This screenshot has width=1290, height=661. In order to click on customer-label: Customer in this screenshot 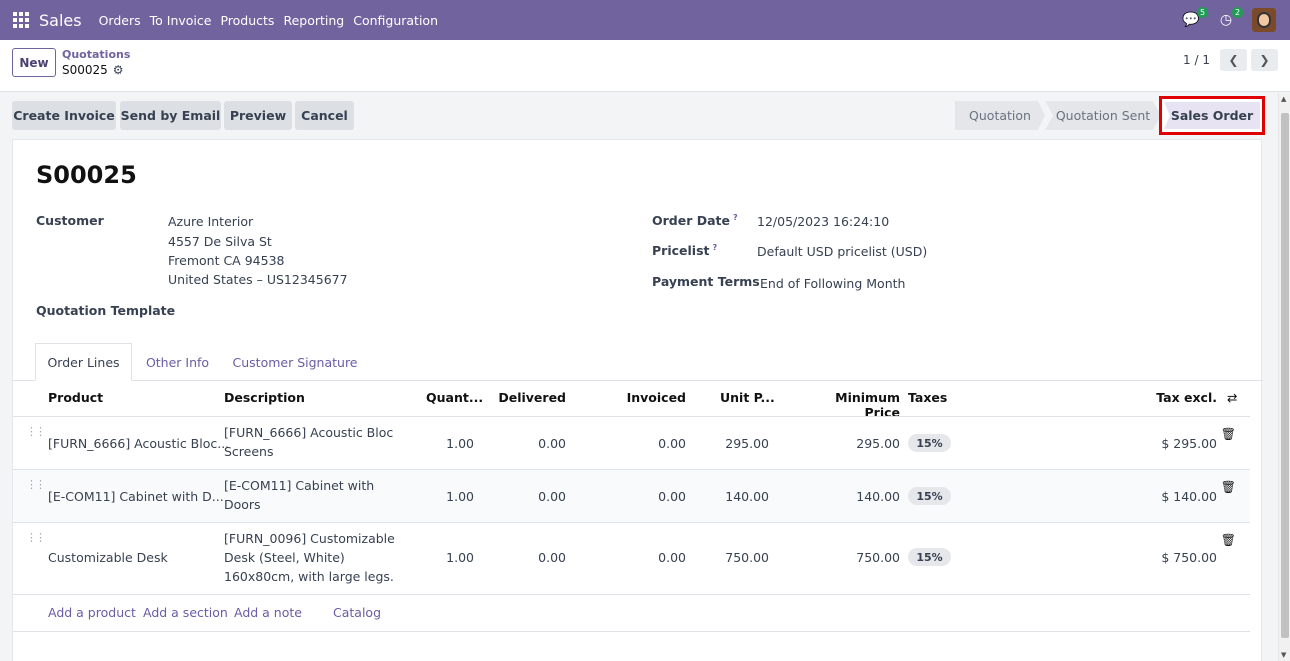, I will do `click(70, 220)`.